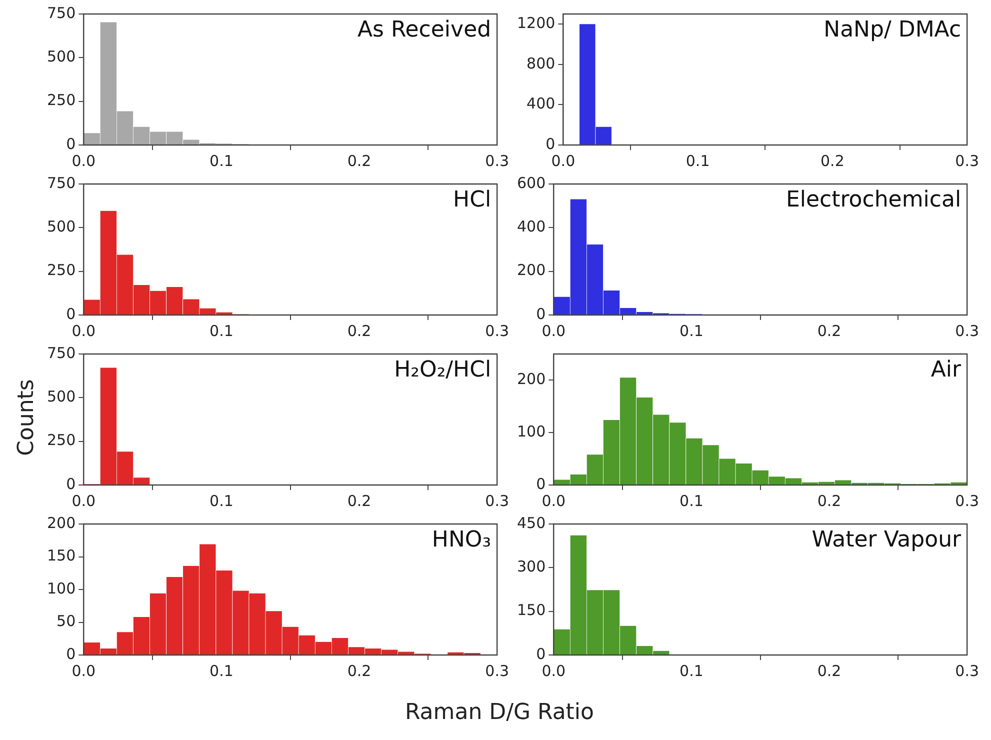 This screenshot has width=991, height=740. I want to click on y-tick-label: 1200, so click(536, 23).